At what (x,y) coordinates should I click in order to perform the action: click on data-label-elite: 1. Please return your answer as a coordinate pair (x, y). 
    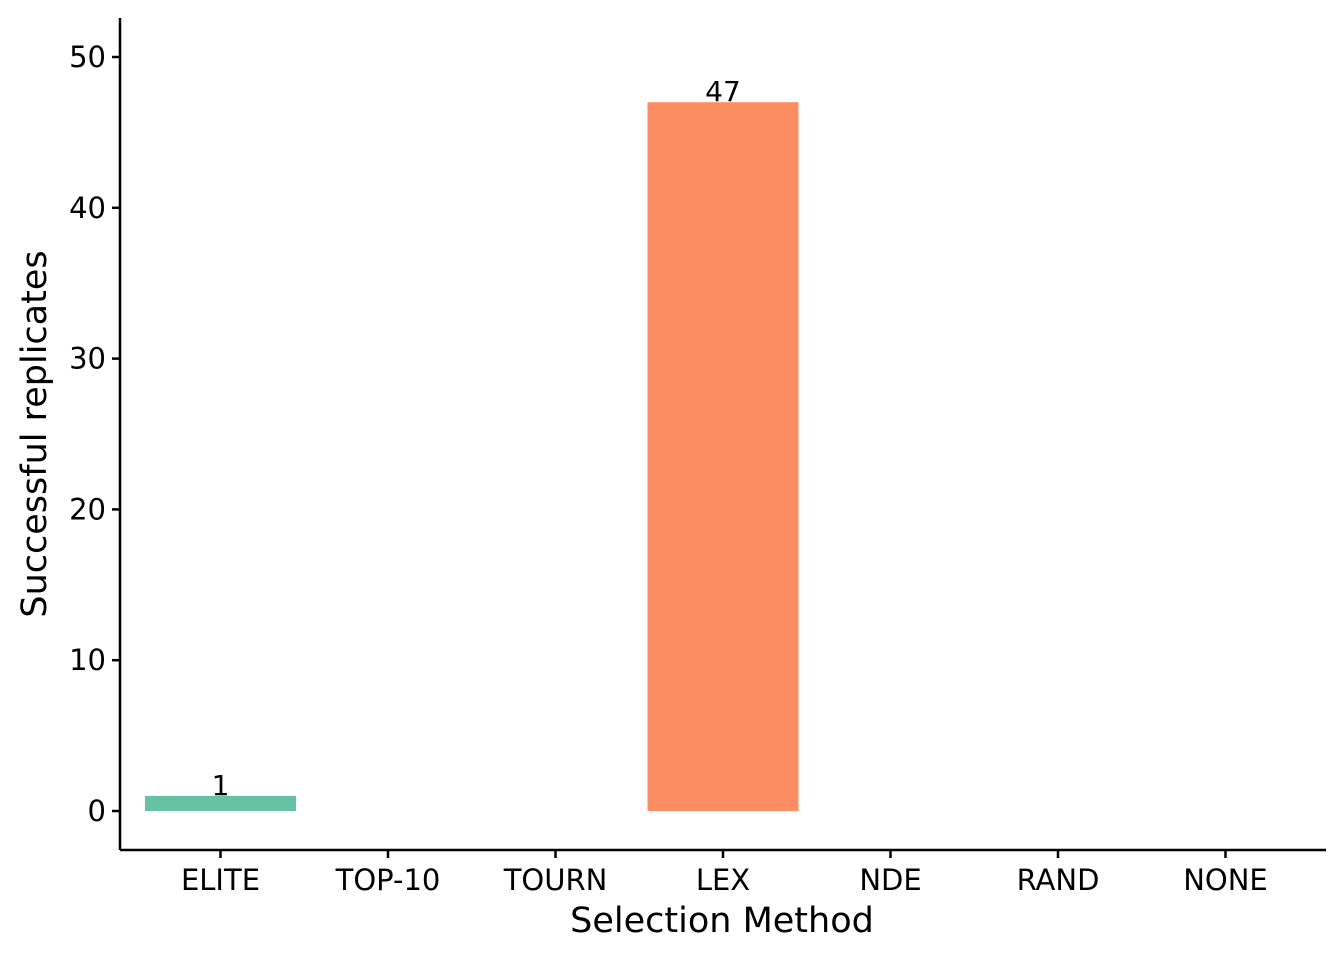
    Looking at the image, I should click on (221, 785).